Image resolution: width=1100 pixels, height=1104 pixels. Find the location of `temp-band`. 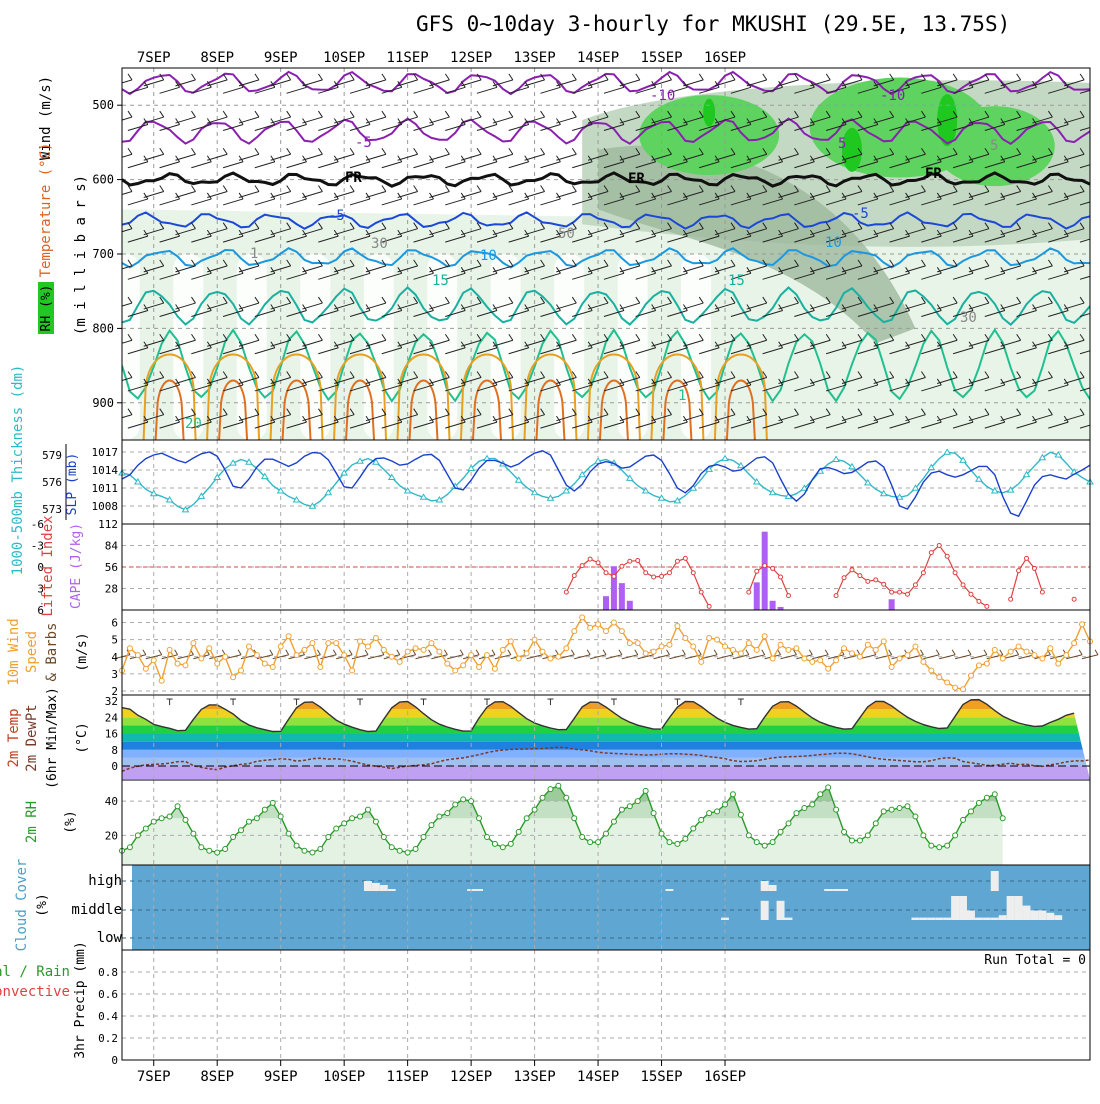

temp-band is located at coordinates (606, 729).